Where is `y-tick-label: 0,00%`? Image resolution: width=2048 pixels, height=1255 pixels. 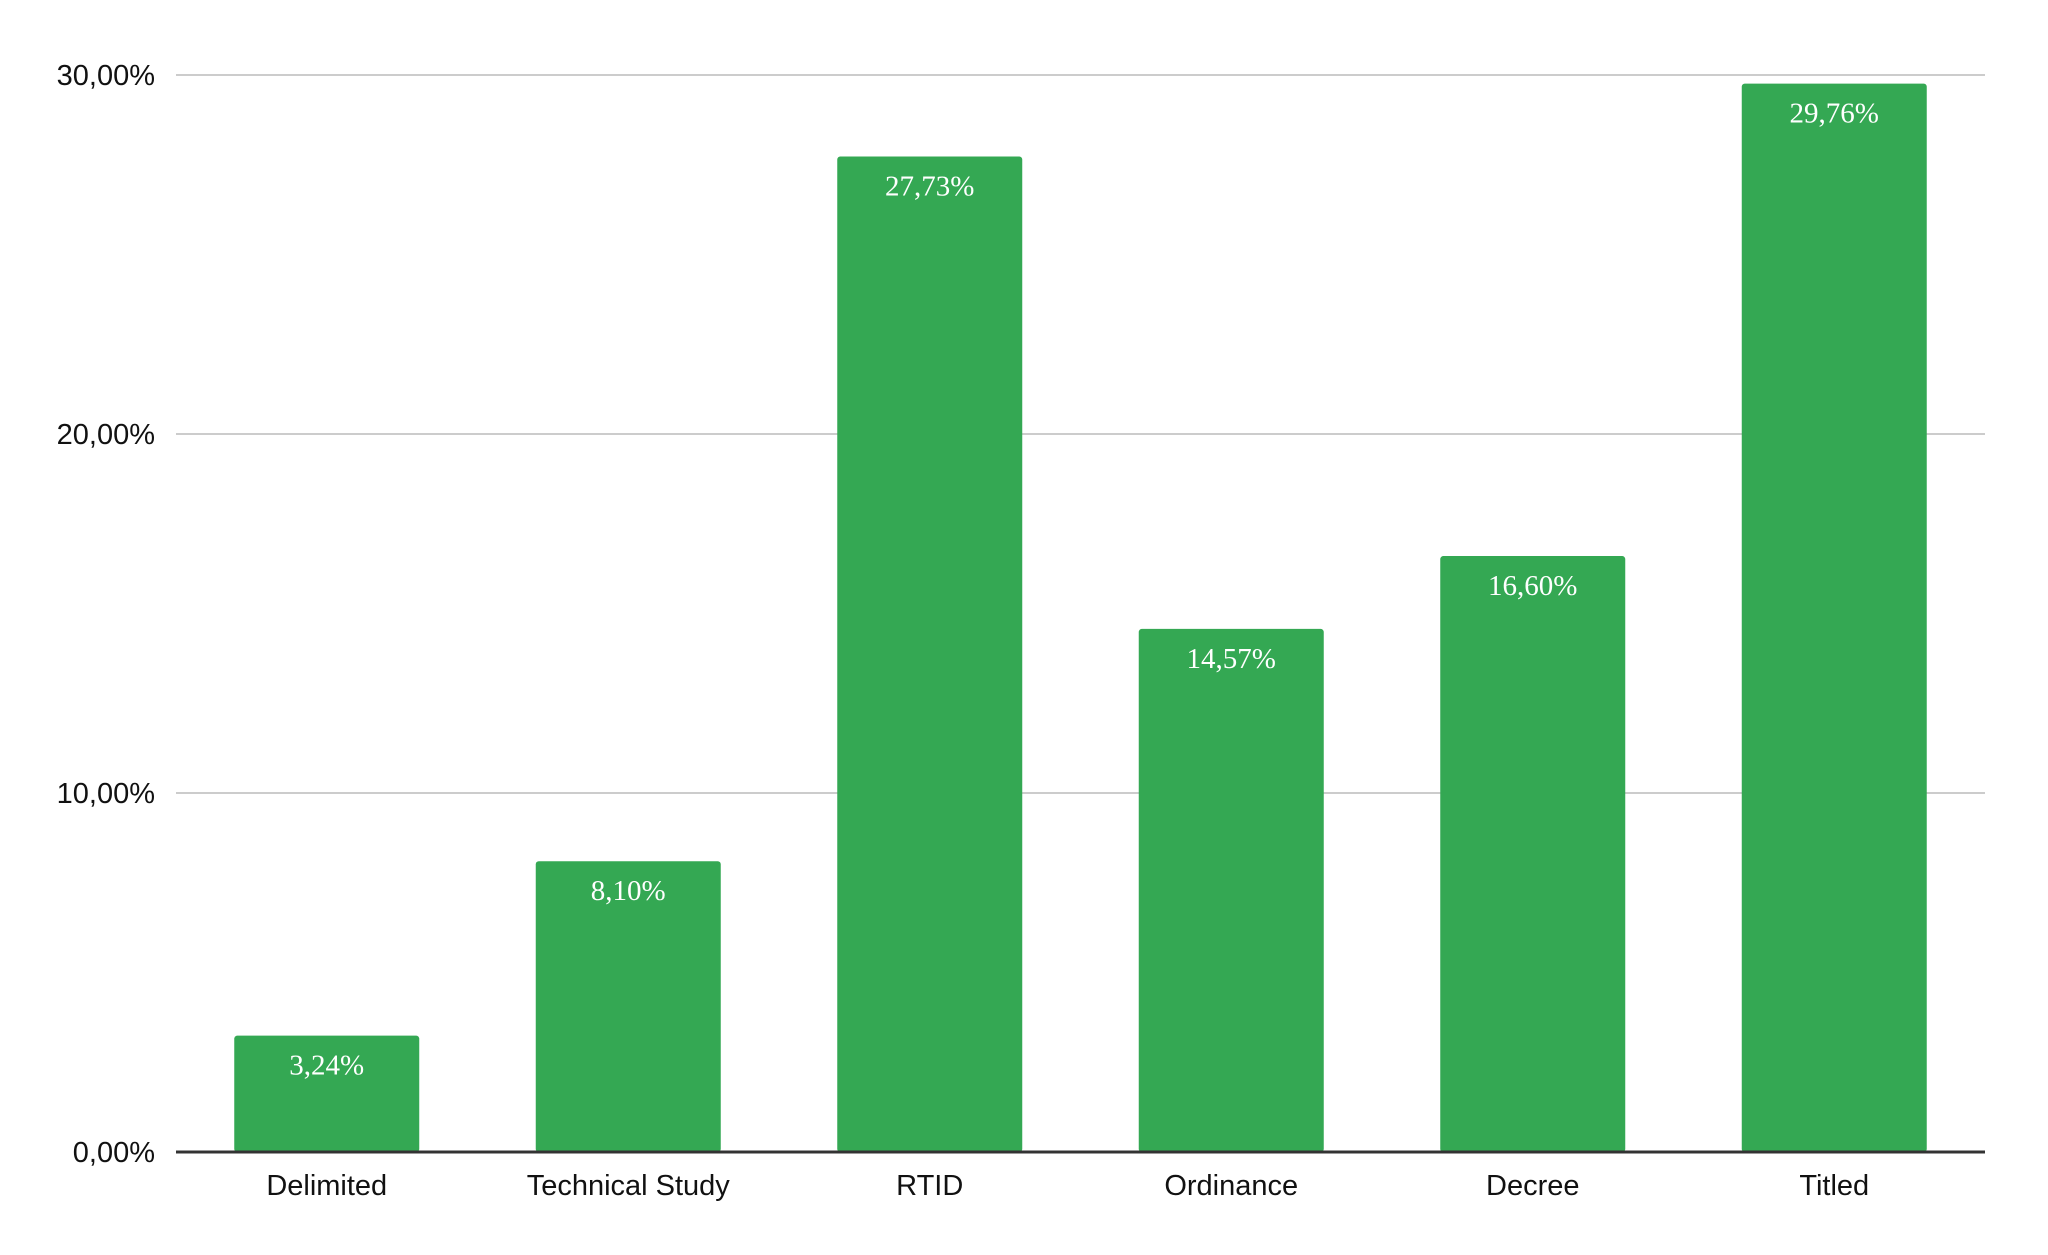 y-tick-label: 0,00% is located at coordinates (114, 1153).